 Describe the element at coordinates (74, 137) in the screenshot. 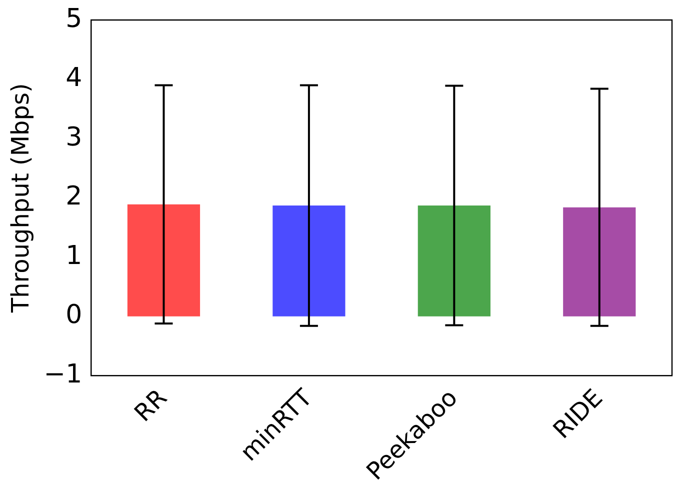

I see `y-tick-label: 3` at that location.